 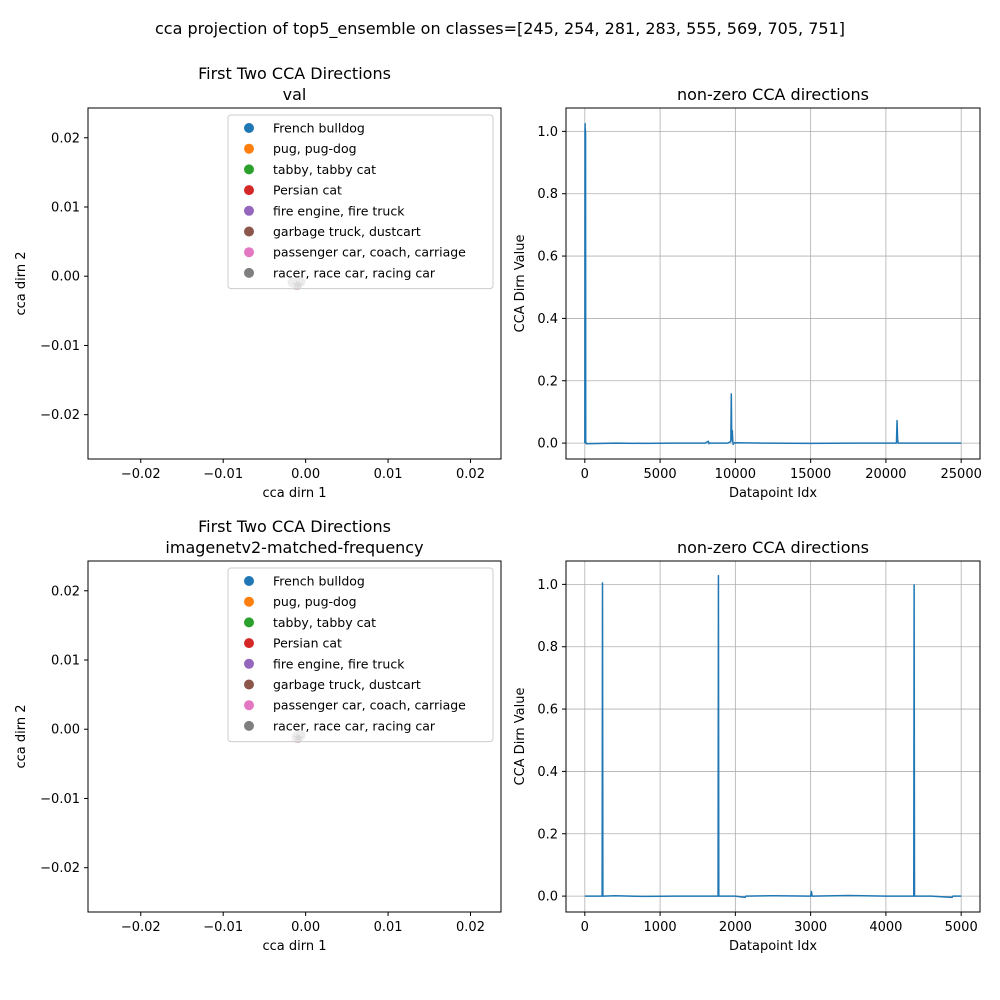 I want to click on x-axis-label: Datapoint Idx, so click(x=773, y=946).